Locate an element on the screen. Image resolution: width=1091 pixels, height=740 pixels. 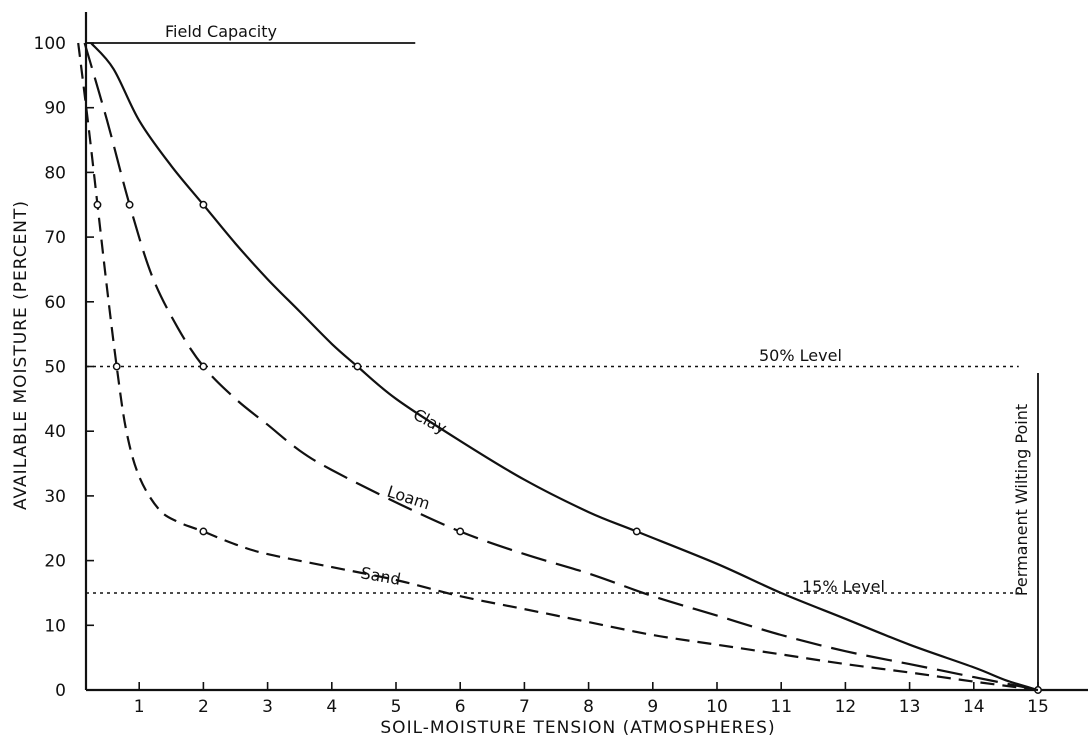
y-tick-label: 70 is located at coordinates (55, 238).